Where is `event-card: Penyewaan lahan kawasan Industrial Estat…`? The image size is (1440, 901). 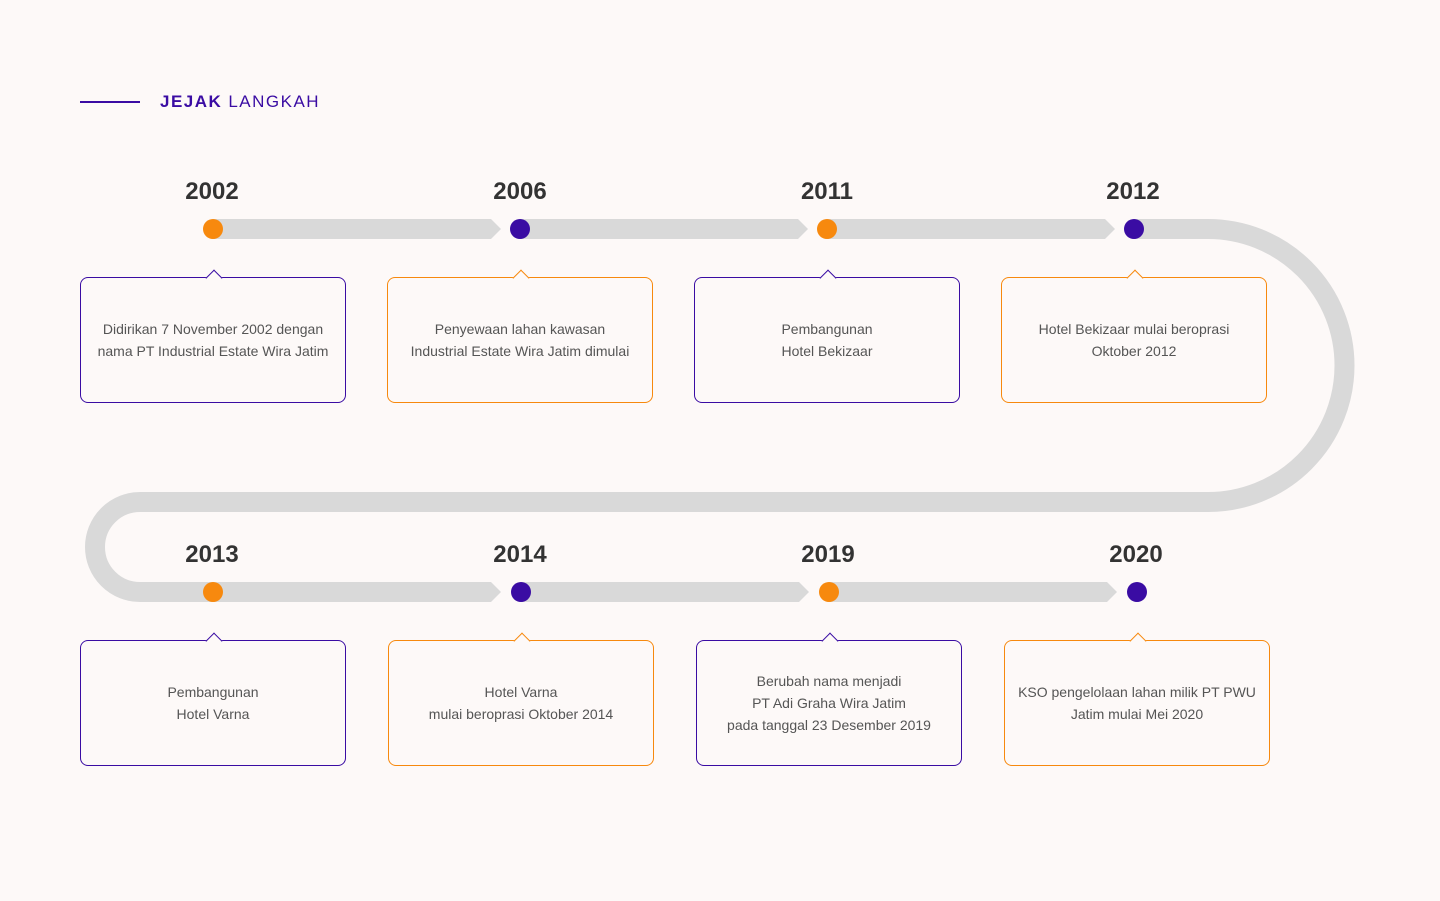 event-card: Penyewaan lahan kawasan Industrial Estat… is located at coordinates (520, 336).